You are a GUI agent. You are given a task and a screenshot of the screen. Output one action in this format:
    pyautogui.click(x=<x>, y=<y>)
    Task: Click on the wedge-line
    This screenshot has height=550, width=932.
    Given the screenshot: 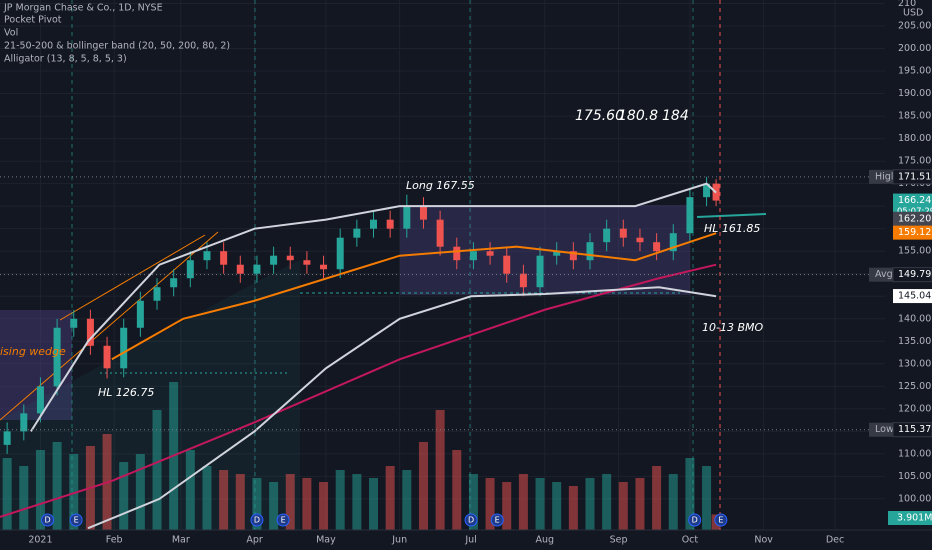 What is the action you would take?
    pyautogui.click(x=132, y=277)
    